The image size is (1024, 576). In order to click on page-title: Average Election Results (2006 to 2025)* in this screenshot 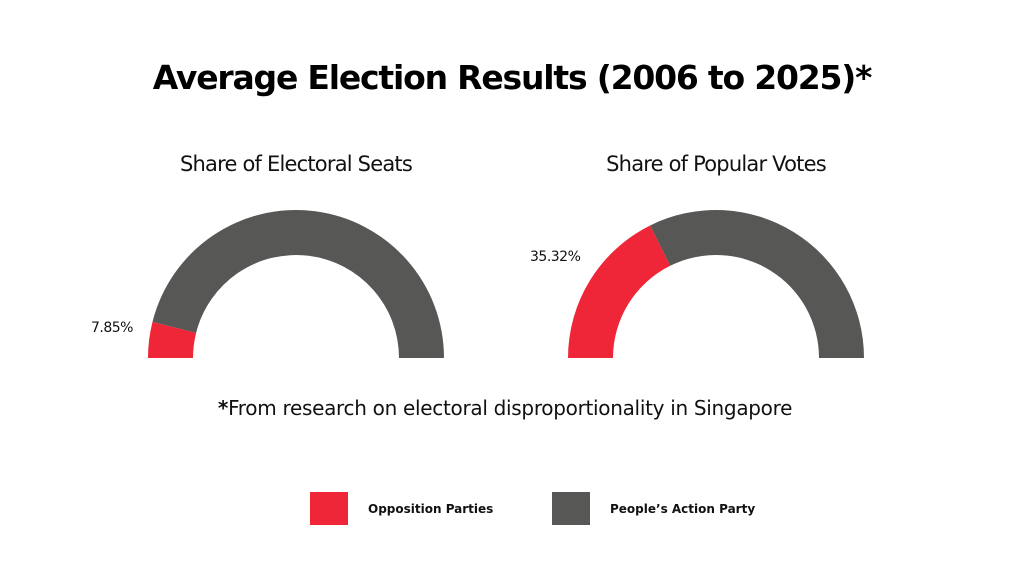, I will do `click(512, 77)`.